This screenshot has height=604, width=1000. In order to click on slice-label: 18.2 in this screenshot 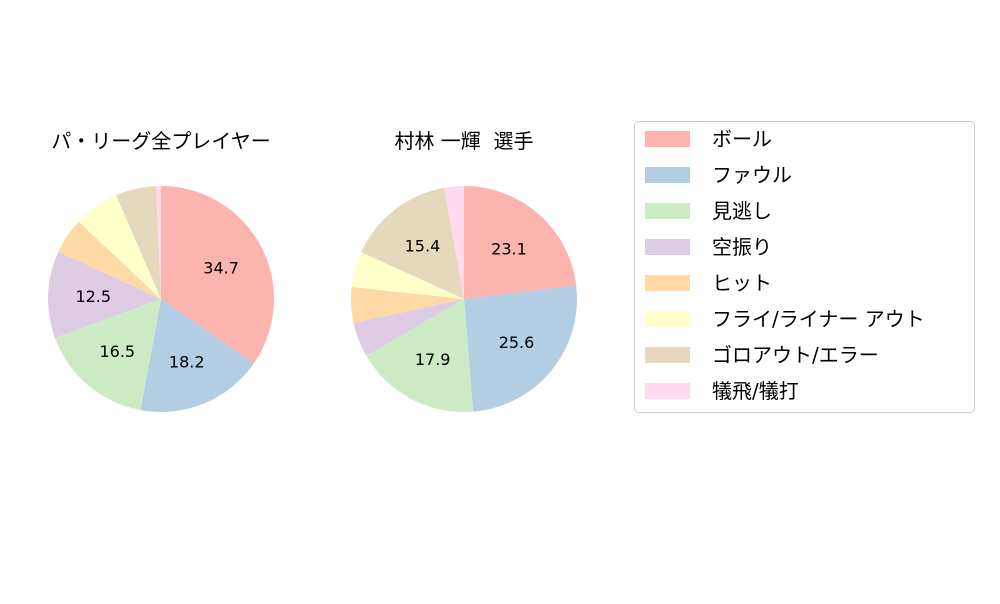, I will do `click(187, 362)`.